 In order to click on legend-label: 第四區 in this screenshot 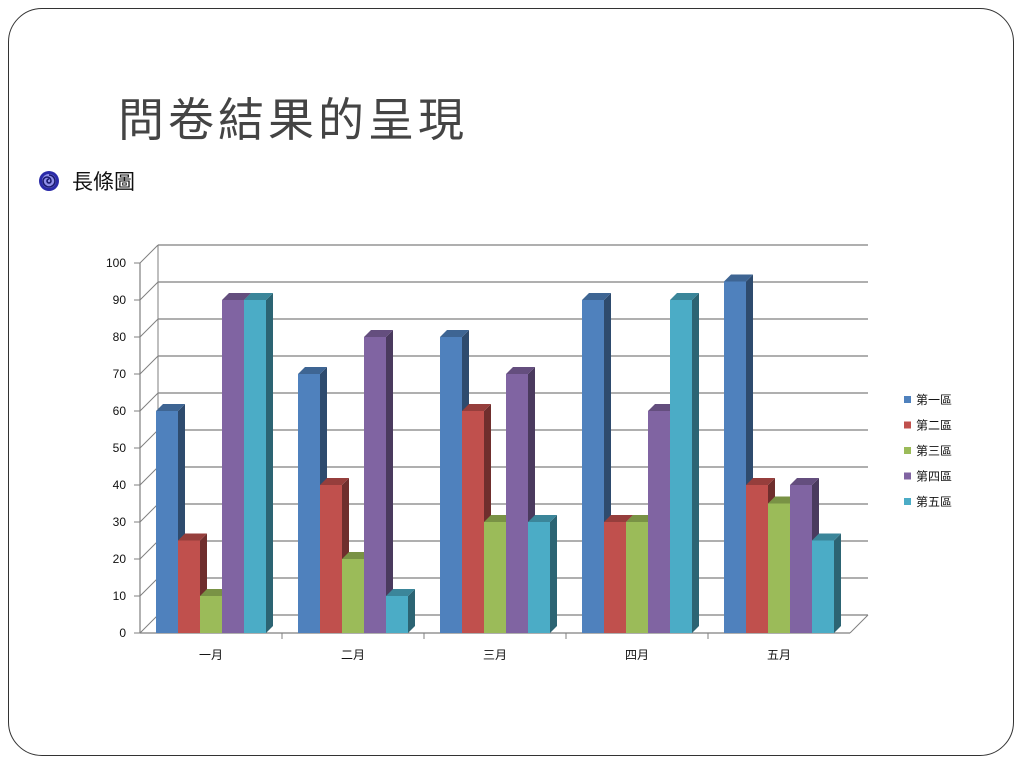, I will do `click(934, 477)`.